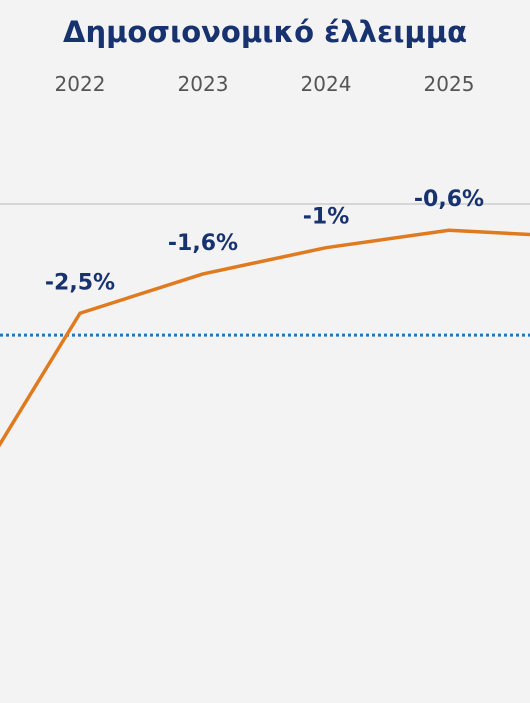  What do you see at coordinates (326, 84) in the screenshot?
I see `x-tick-label: 2024` at bounding box center [326, 84].